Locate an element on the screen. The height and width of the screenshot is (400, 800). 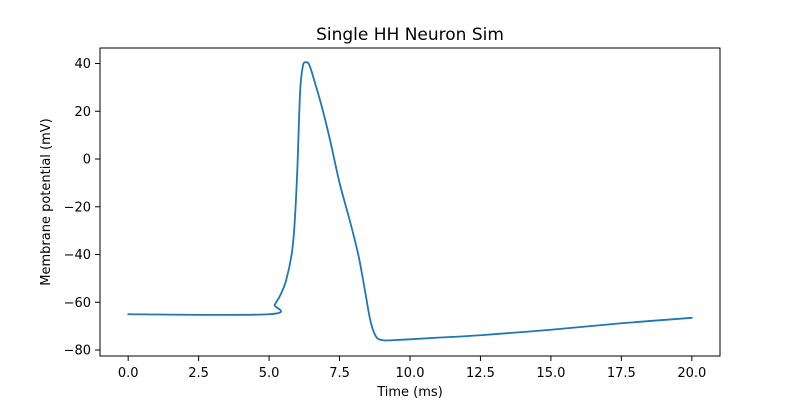
x-axis-ticks: 0.0 2.5 5.0 7.5 10.0 12.5 15.0 17.5 20.0 is located at coordinates (412, 368).